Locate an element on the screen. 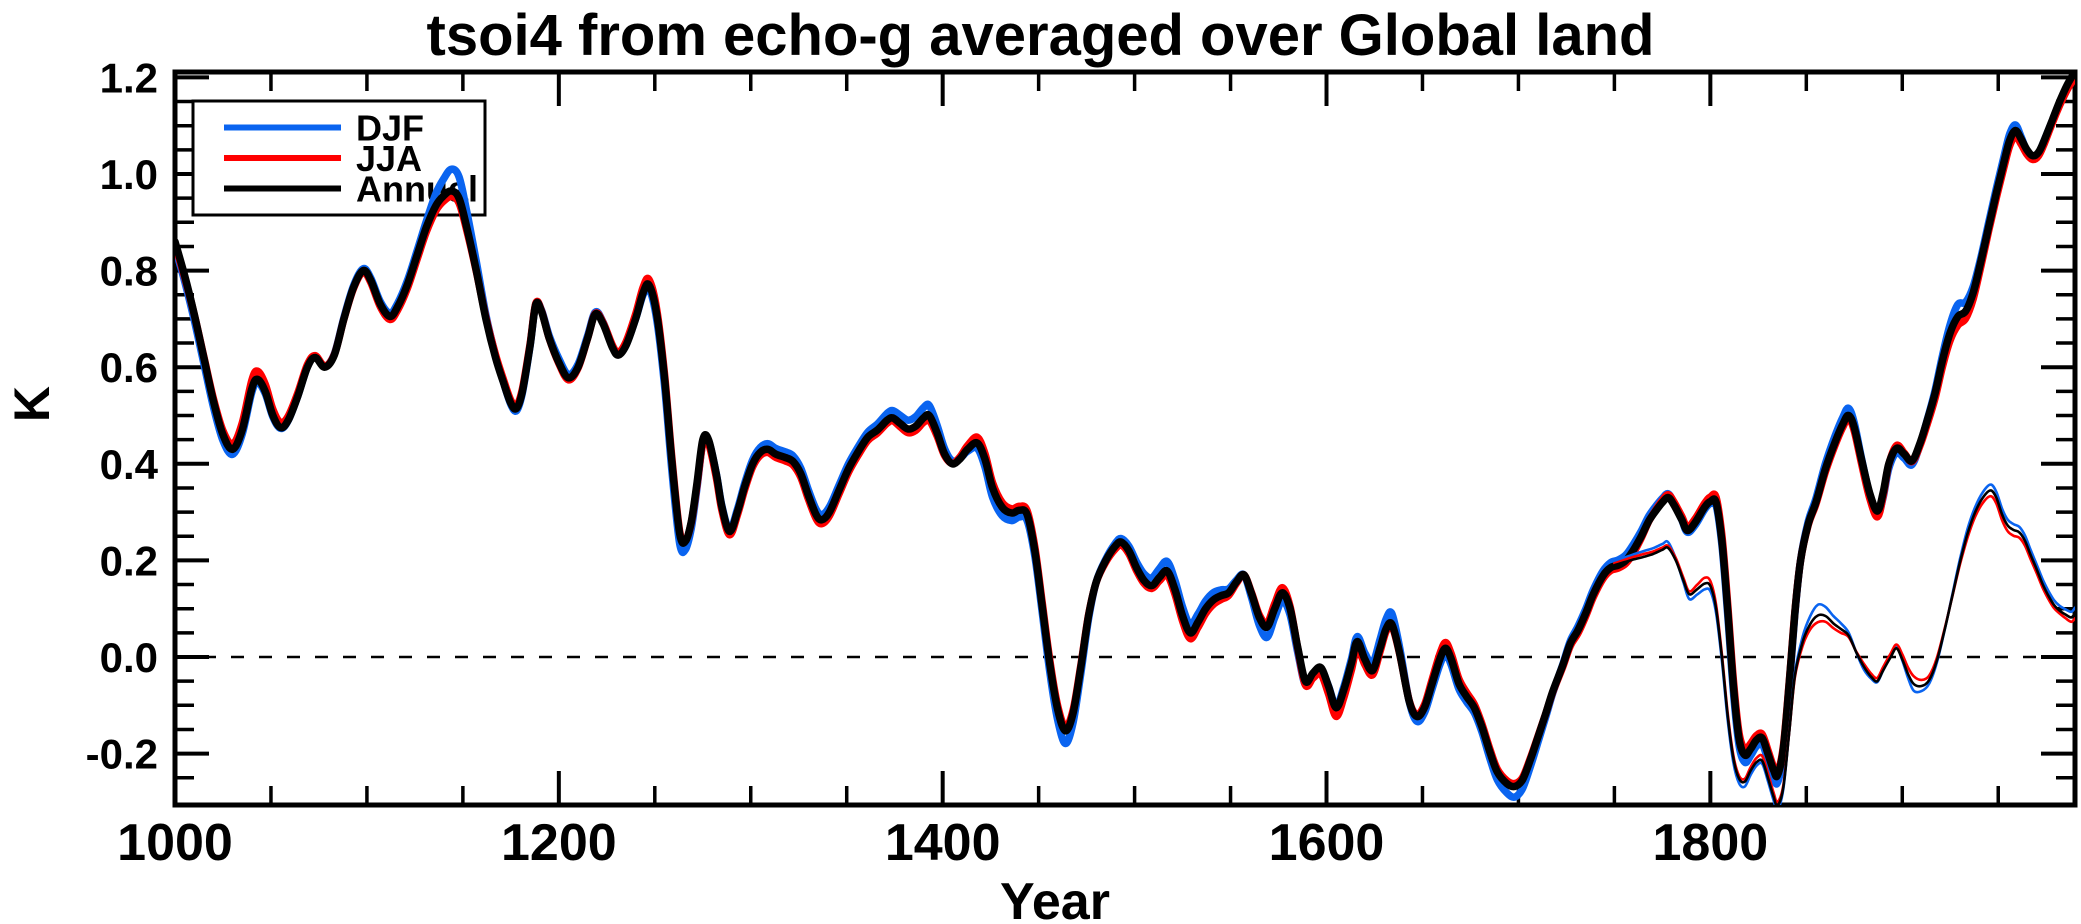 The width and height of the screenshot is (2081, 924). y-tick-label: 0.8 is located at coordinates (129, 271).